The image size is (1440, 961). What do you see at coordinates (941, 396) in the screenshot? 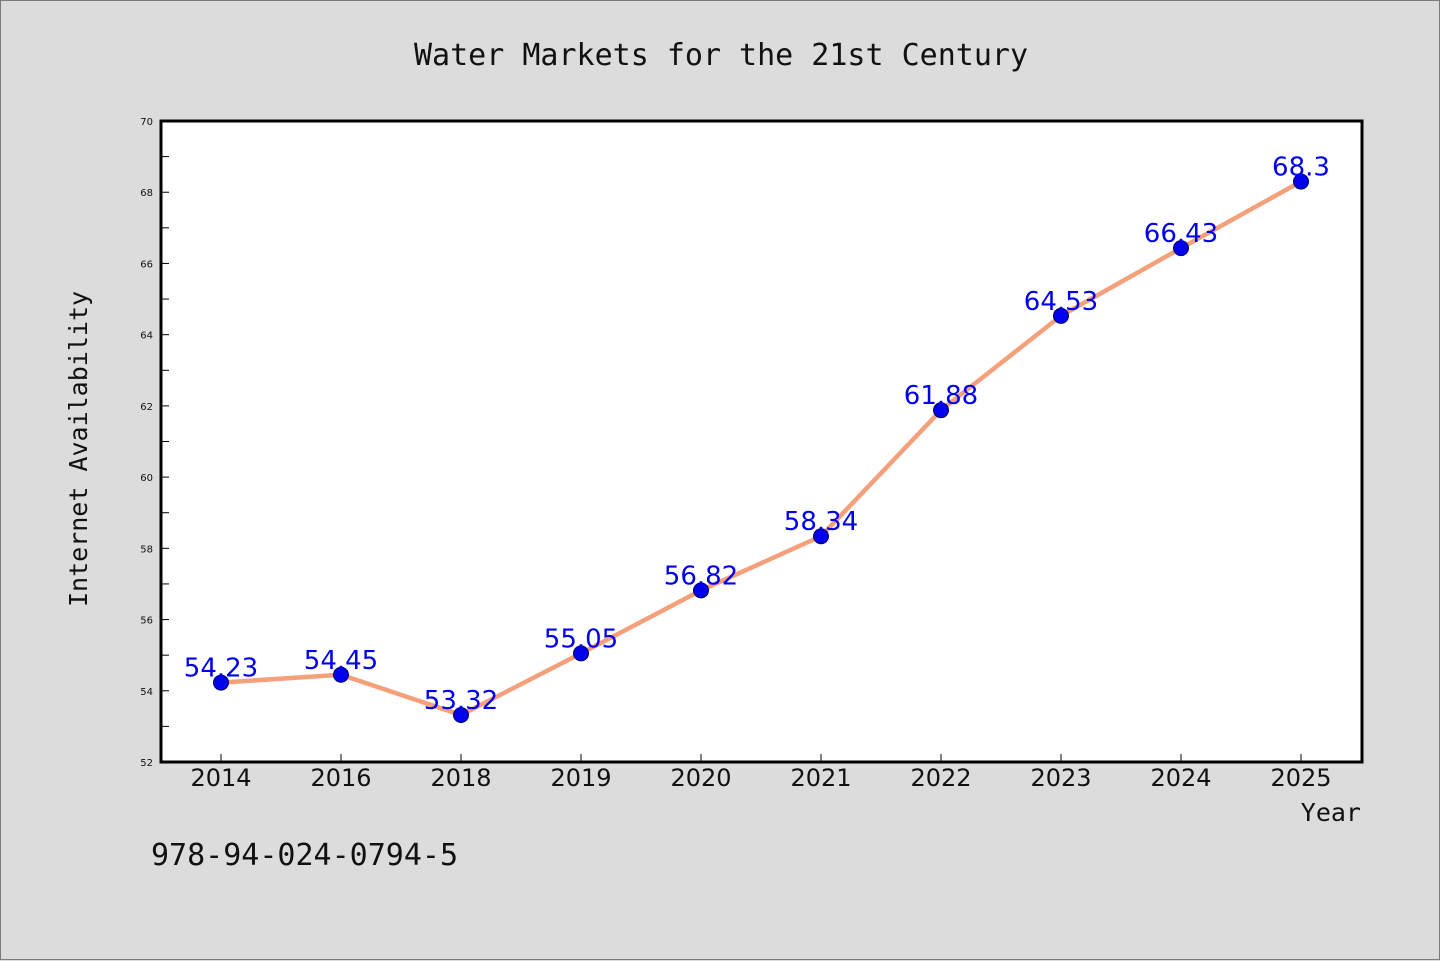
I see `data-point-label: 61.88` at bounding box center [941, 396].